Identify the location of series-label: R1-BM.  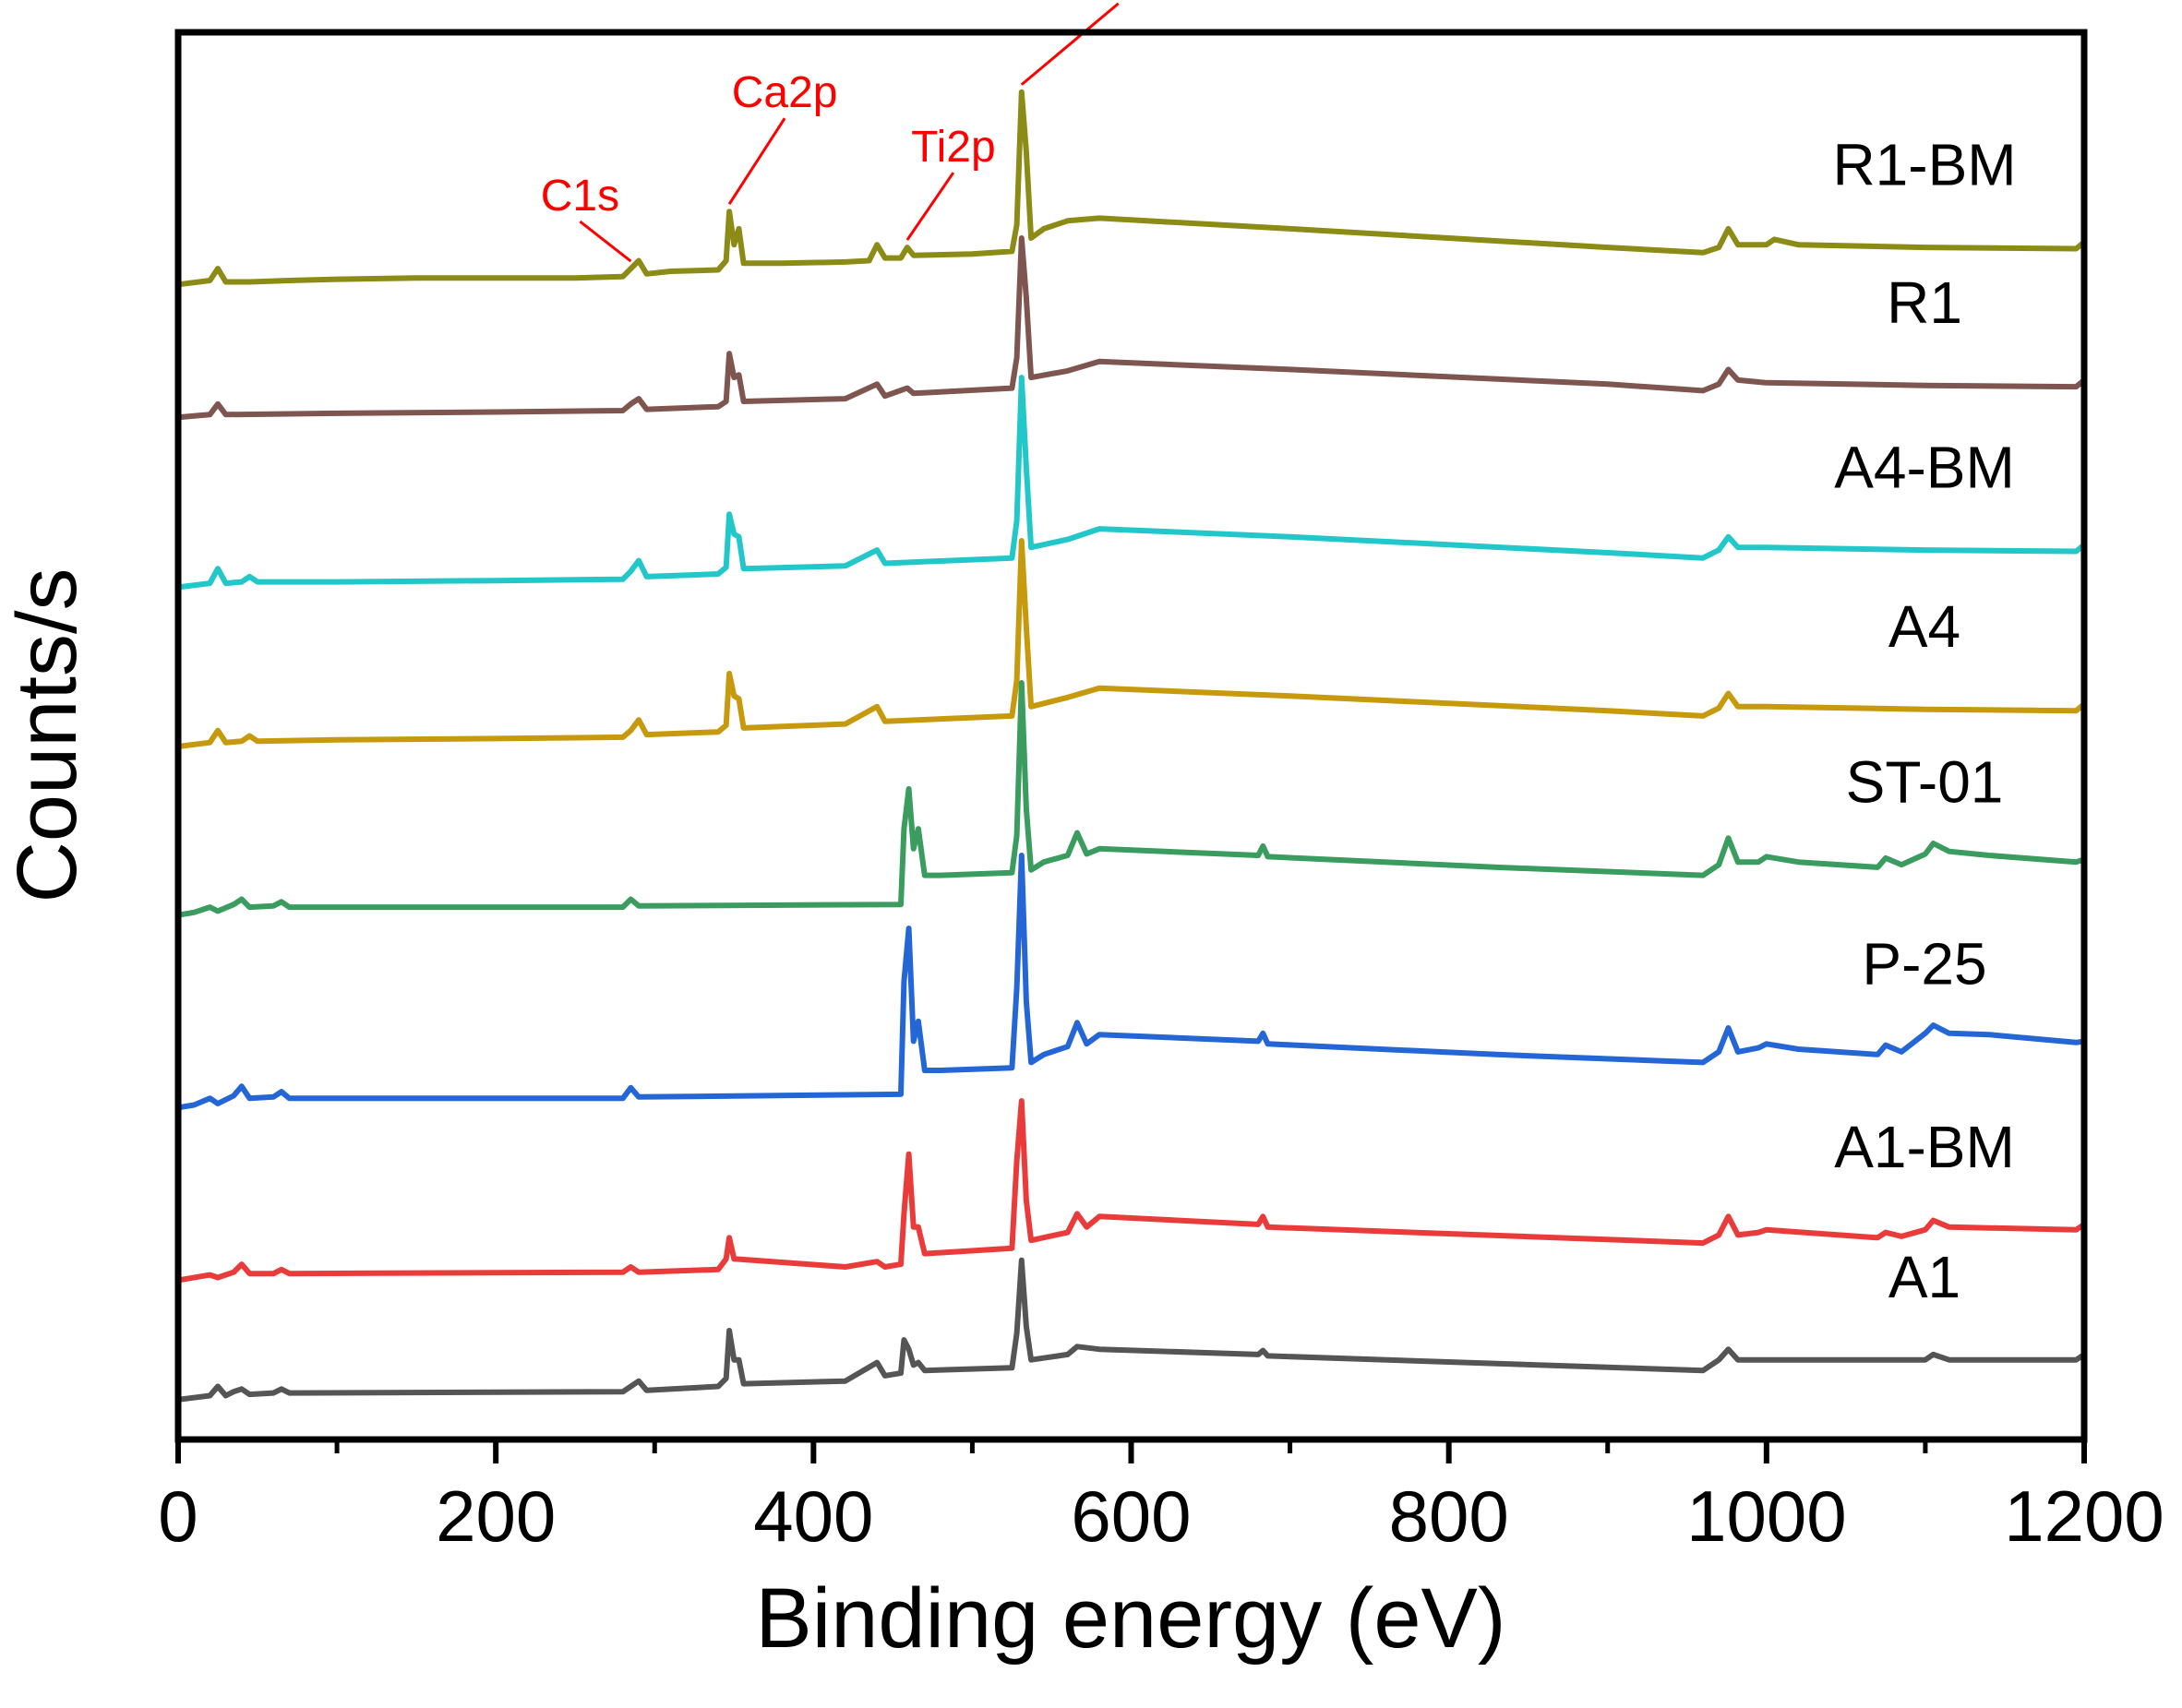
(1924, 164).